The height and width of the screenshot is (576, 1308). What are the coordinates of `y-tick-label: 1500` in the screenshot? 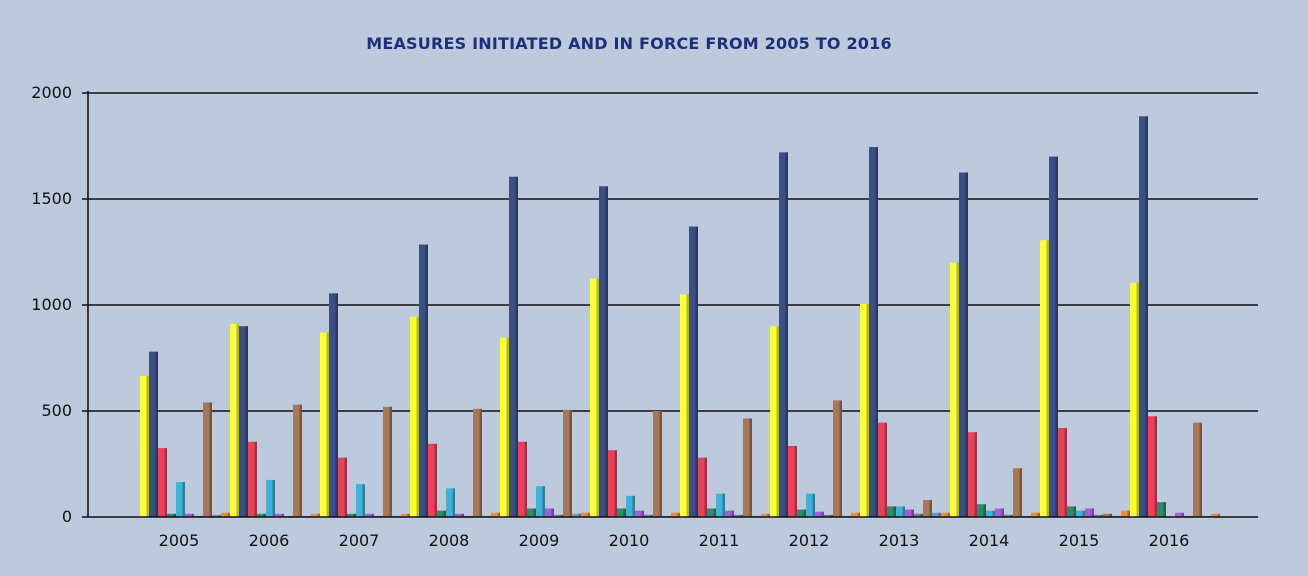 It's located at (51, 198).